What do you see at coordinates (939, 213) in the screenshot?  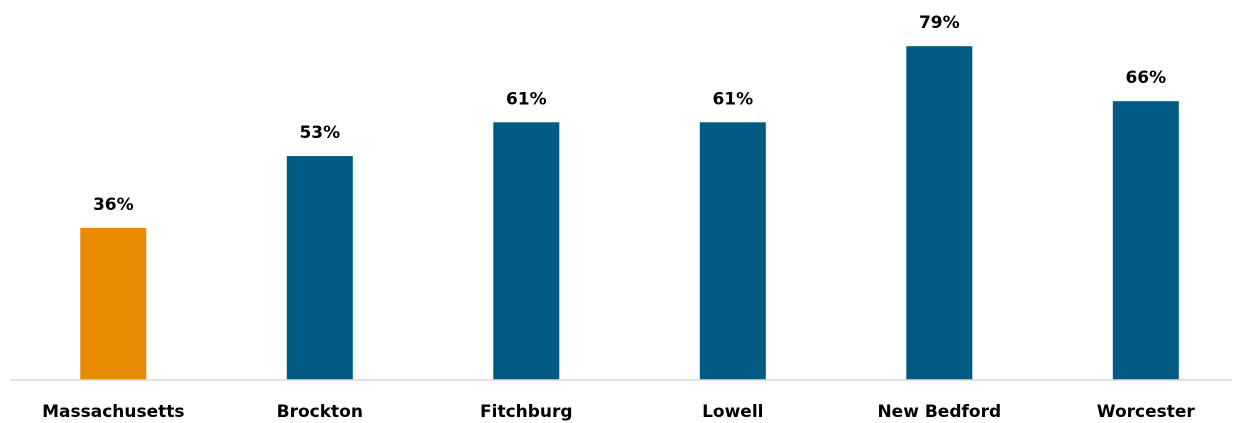 I see `bar-new-bedford` at bounding box center [939, 213].